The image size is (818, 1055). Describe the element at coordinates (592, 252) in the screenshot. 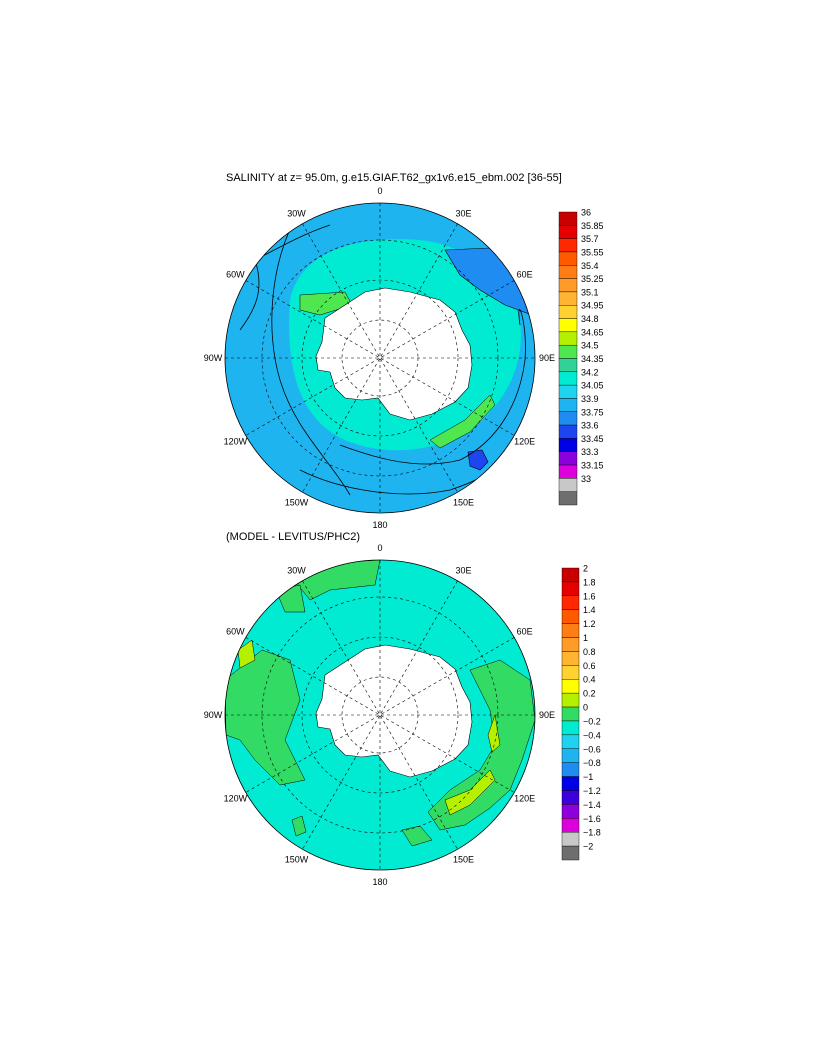

I see `colorbar-tick-label: 35.55` at that location.